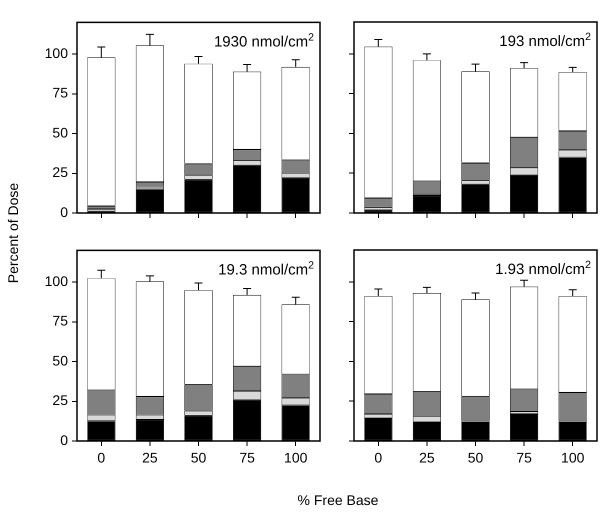  I want to click on y-axis-title: Percent of Dose, so click(13, 233).